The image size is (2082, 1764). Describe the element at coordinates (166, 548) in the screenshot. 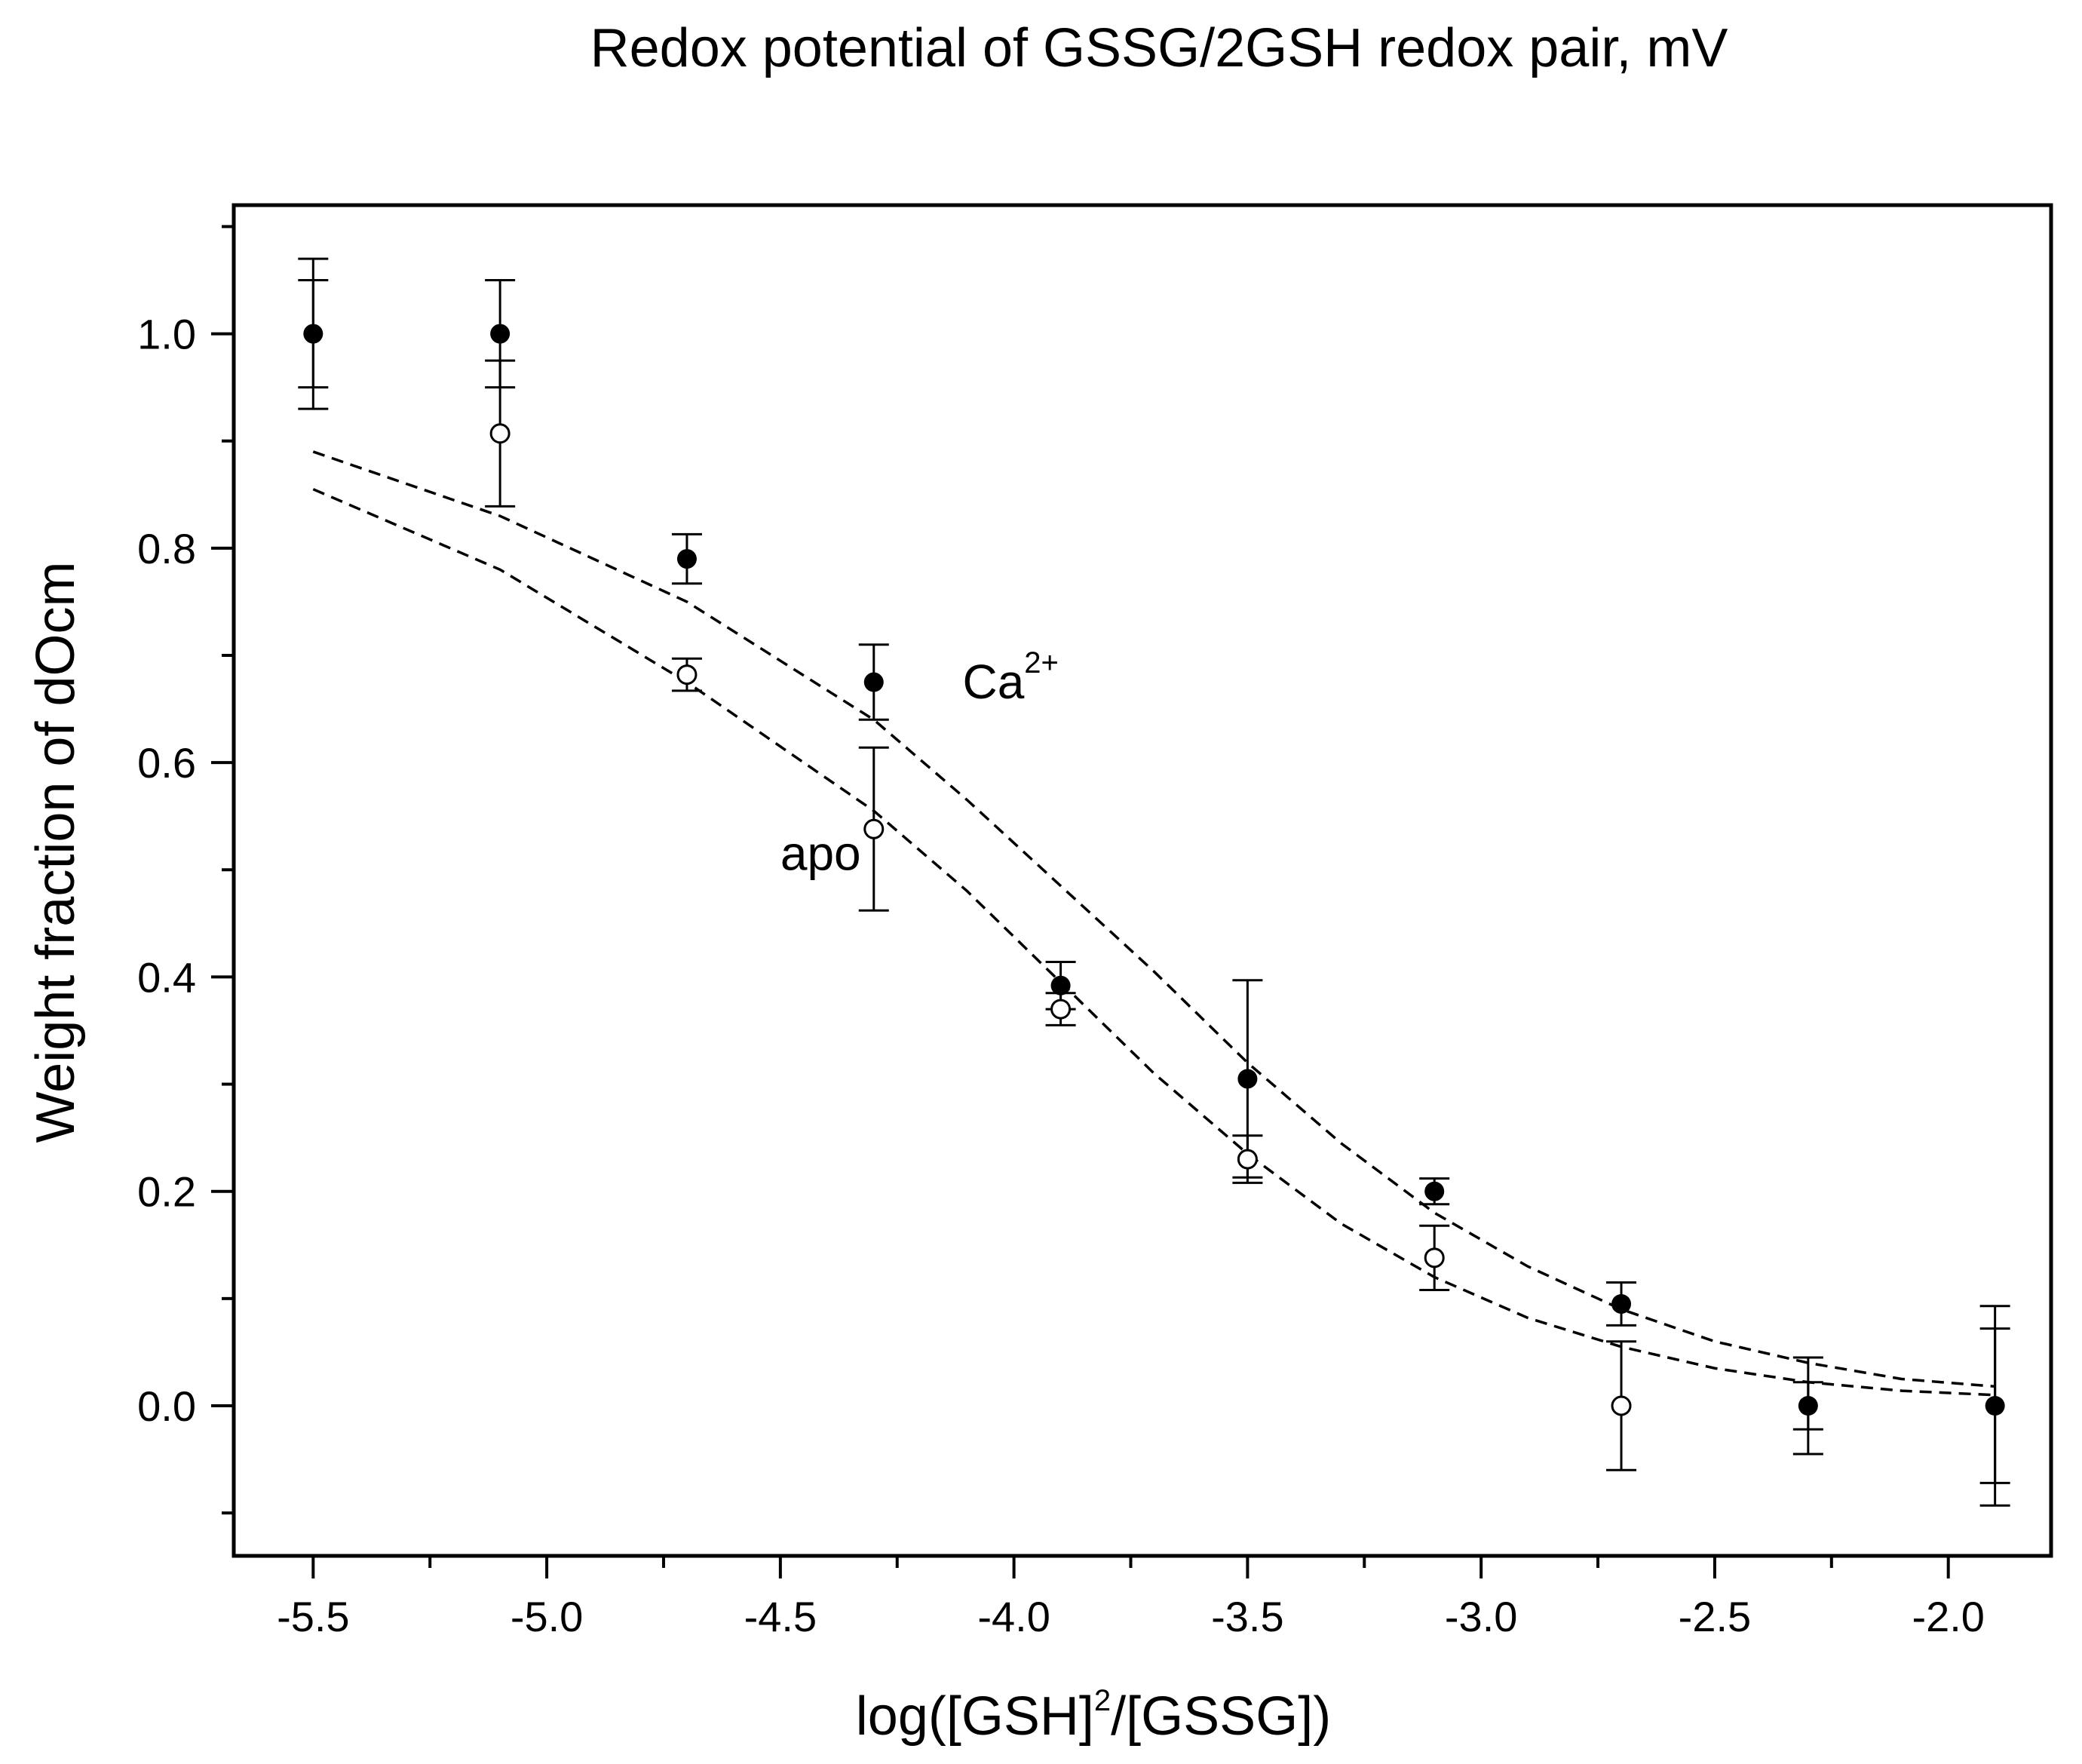

I see `y-tick-label: 0.8` at that location.